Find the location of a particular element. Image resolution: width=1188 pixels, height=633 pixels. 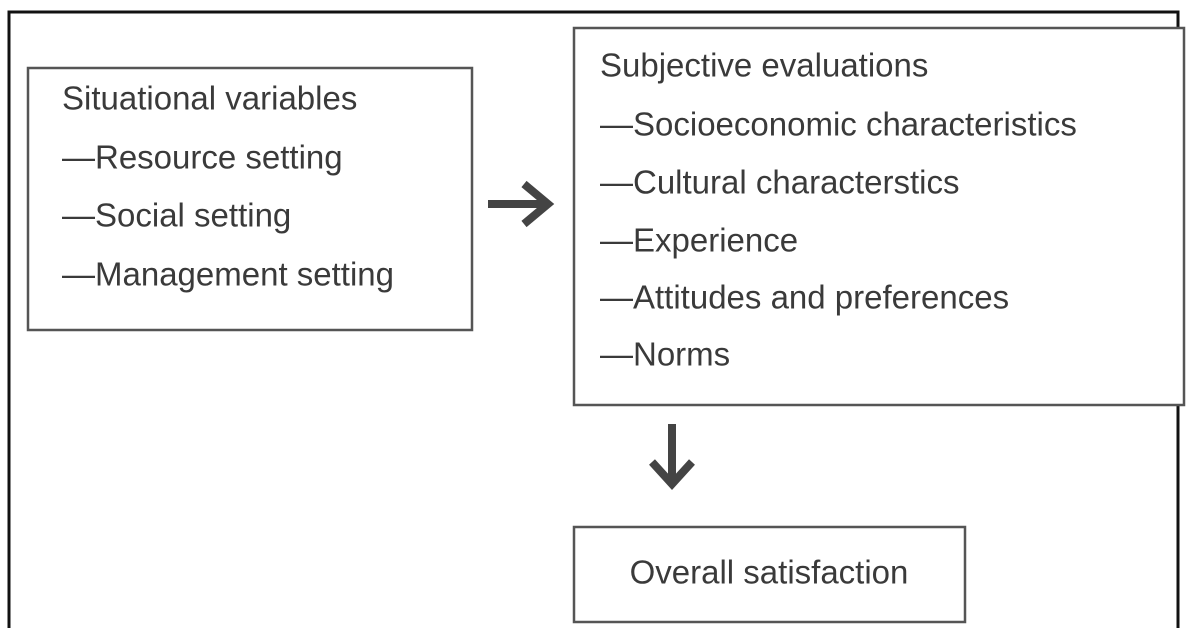

node-item: —Norms is located at coordinates (665, 354).